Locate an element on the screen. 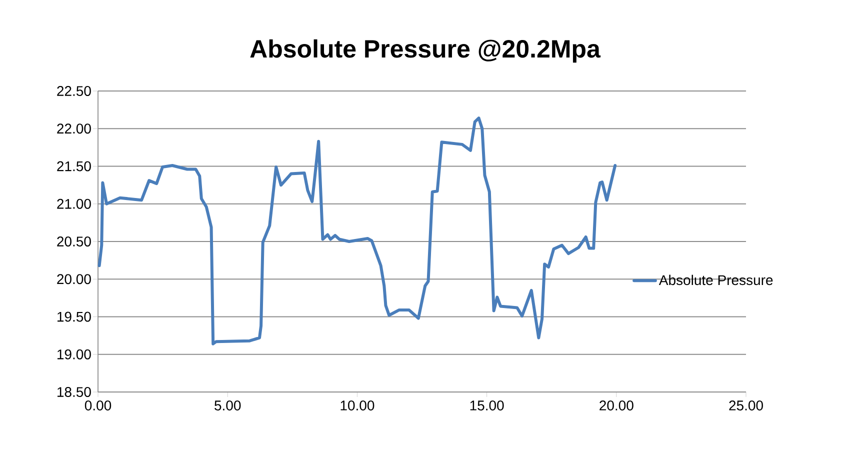  chart-title: Absolute Pressure @20.2Mpa is located at coordinates (425, 51).